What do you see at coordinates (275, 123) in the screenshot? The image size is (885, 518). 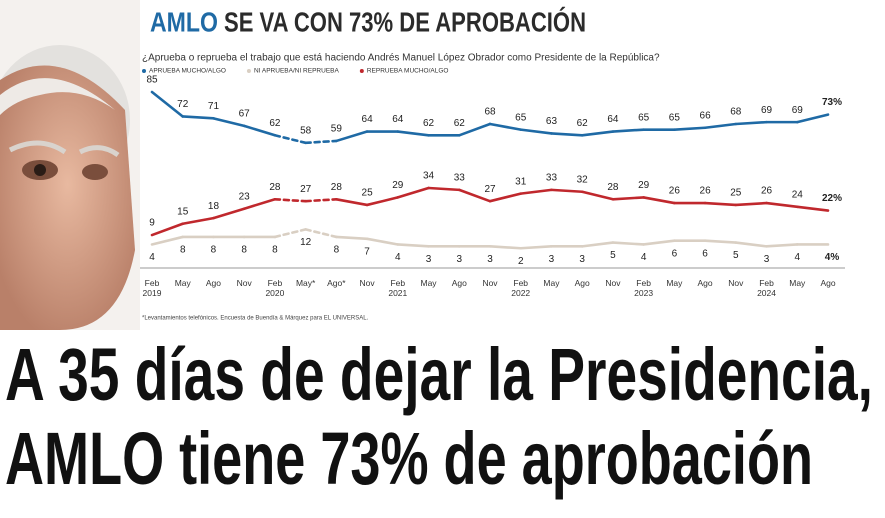 I see `value-label: 62` at bounding box center [275, 123].